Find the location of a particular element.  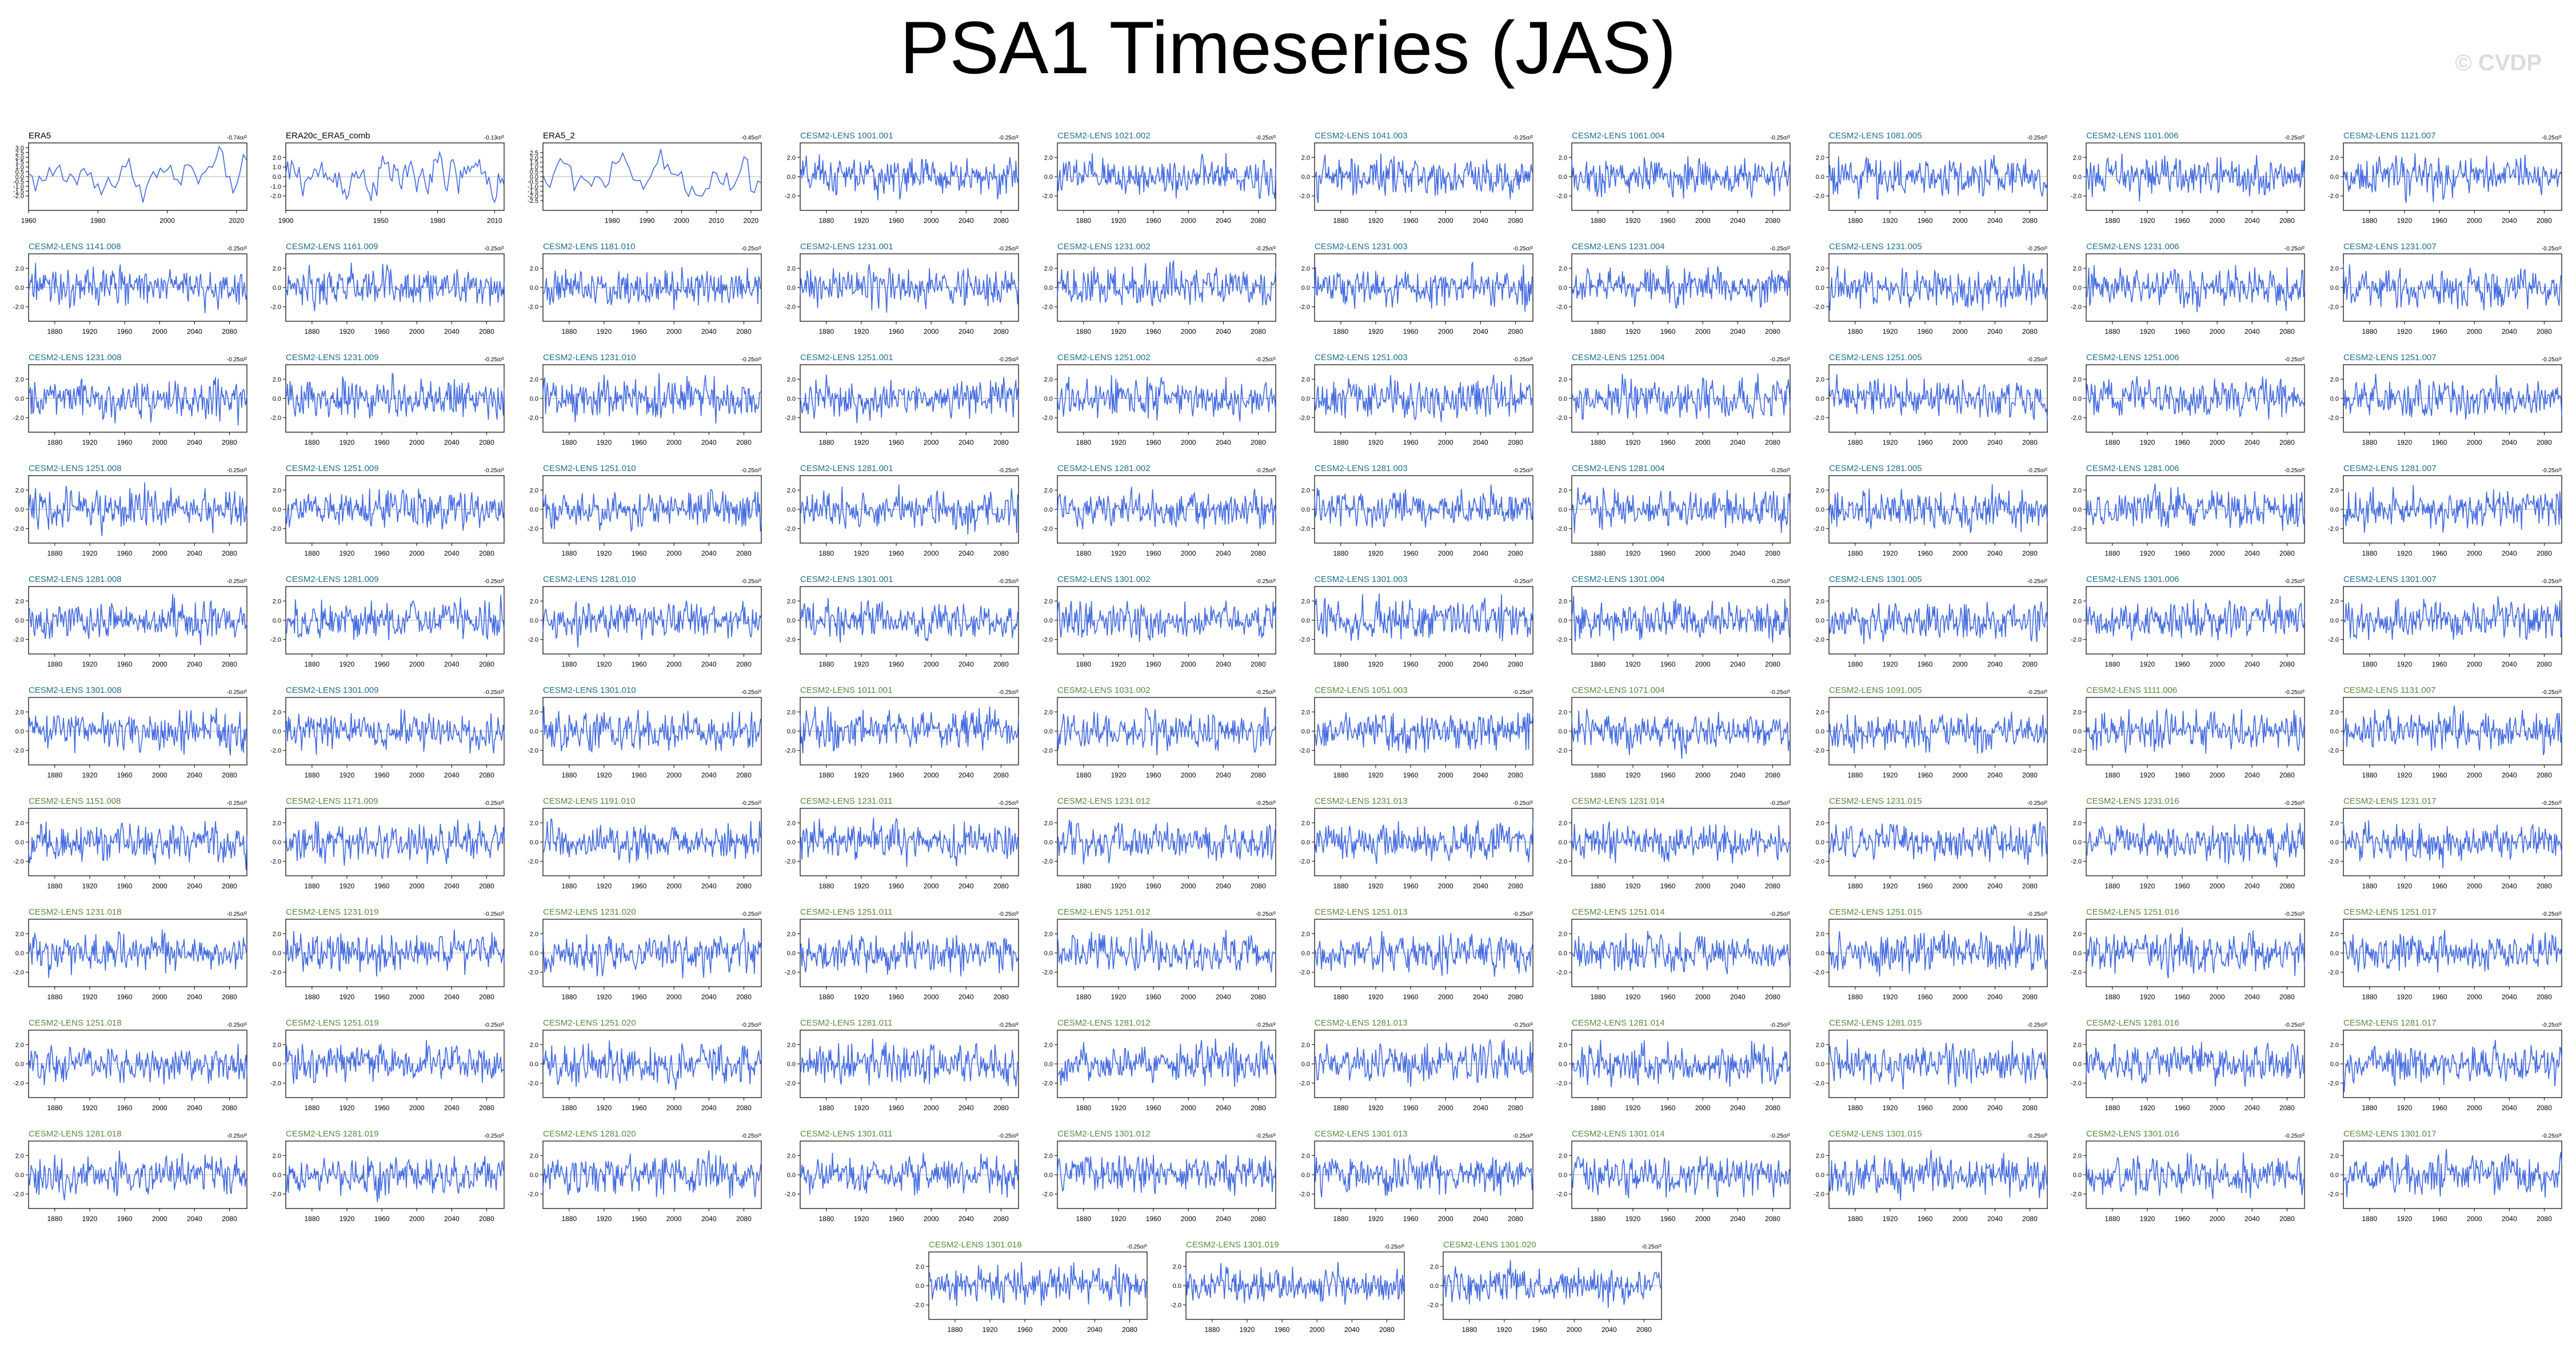

page-title: PSA1 Timeseries (JAS) is located at coordinates (1288, 47).